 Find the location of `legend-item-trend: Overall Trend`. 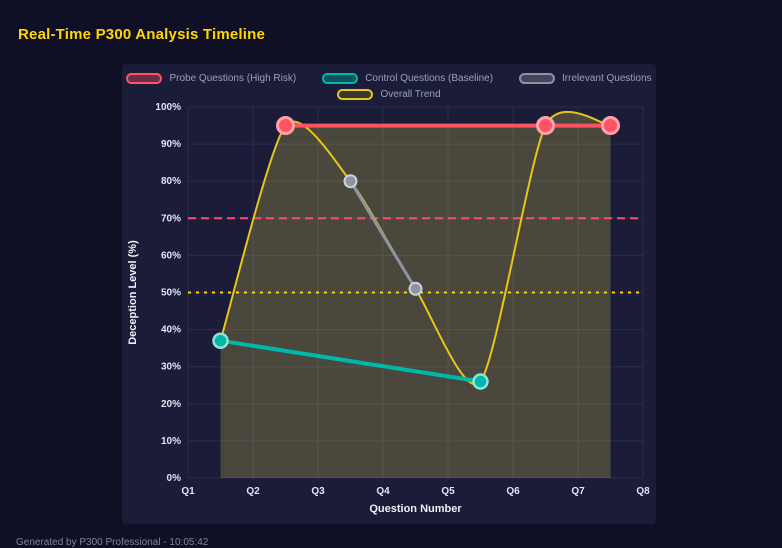

legend-item-trend: Overall Trend is located at coordinates (389, 94).